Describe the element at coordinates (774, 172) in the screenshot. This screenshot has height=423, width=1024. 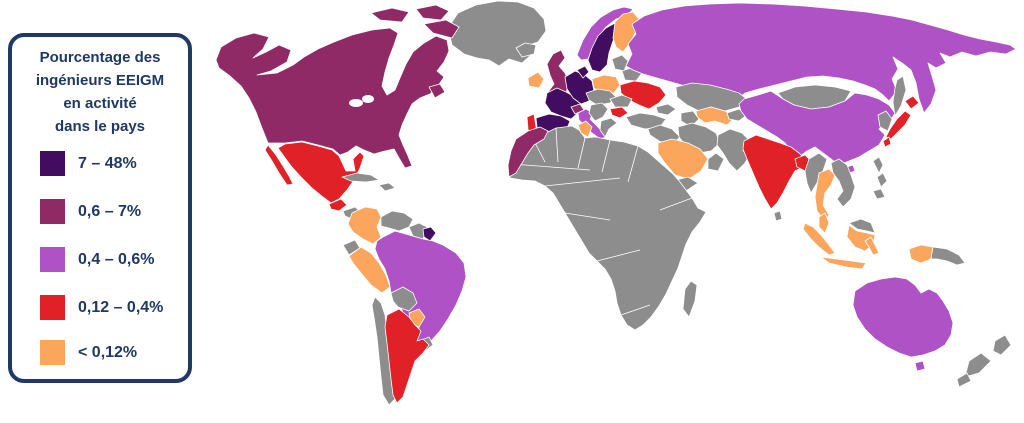
I see `country-india` at that location.